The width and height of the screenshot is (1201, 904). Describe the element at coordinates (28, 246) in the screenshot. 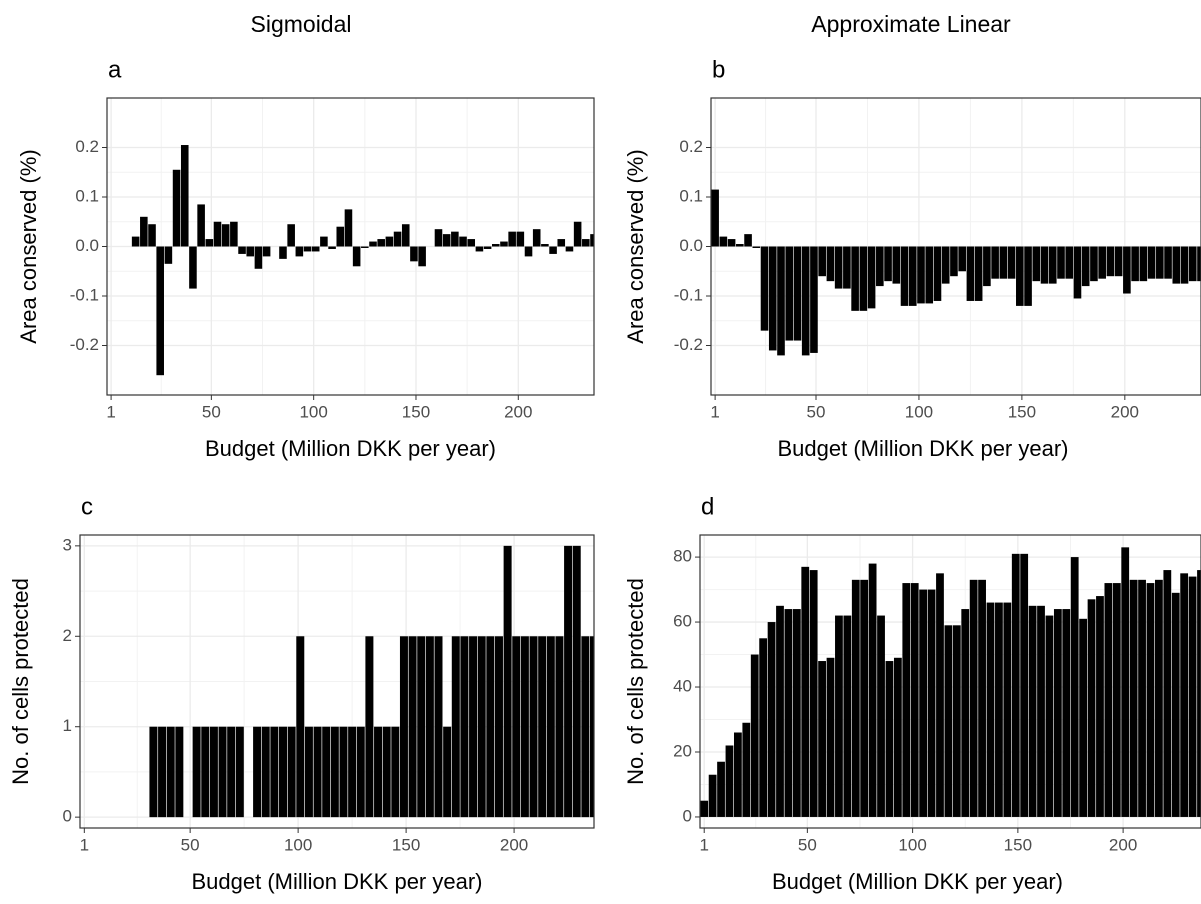

I see `y-axis-title: Area conserved (%)` at that location.